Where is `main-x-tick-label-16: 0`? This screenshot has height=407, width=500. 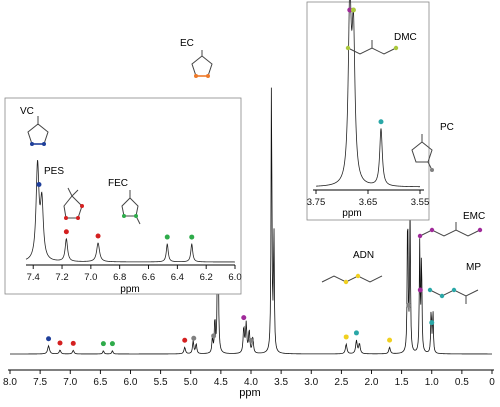 main-x-tick-label-16: 0 is located at coordinates (492, 382).